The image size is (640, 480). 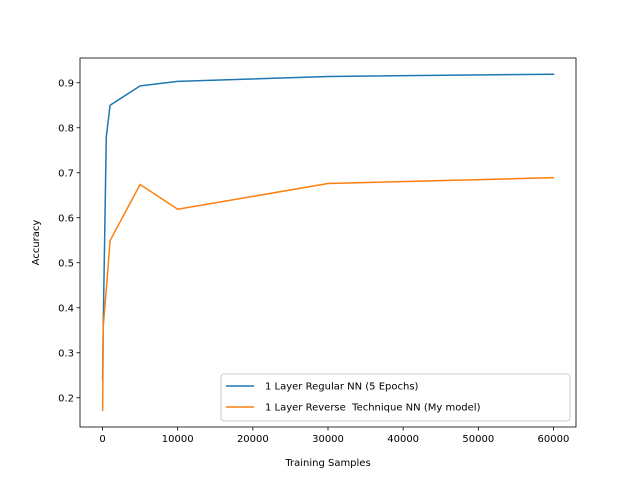 I want to click on y-tick-label: 0.3, so click(x=66, y=353).